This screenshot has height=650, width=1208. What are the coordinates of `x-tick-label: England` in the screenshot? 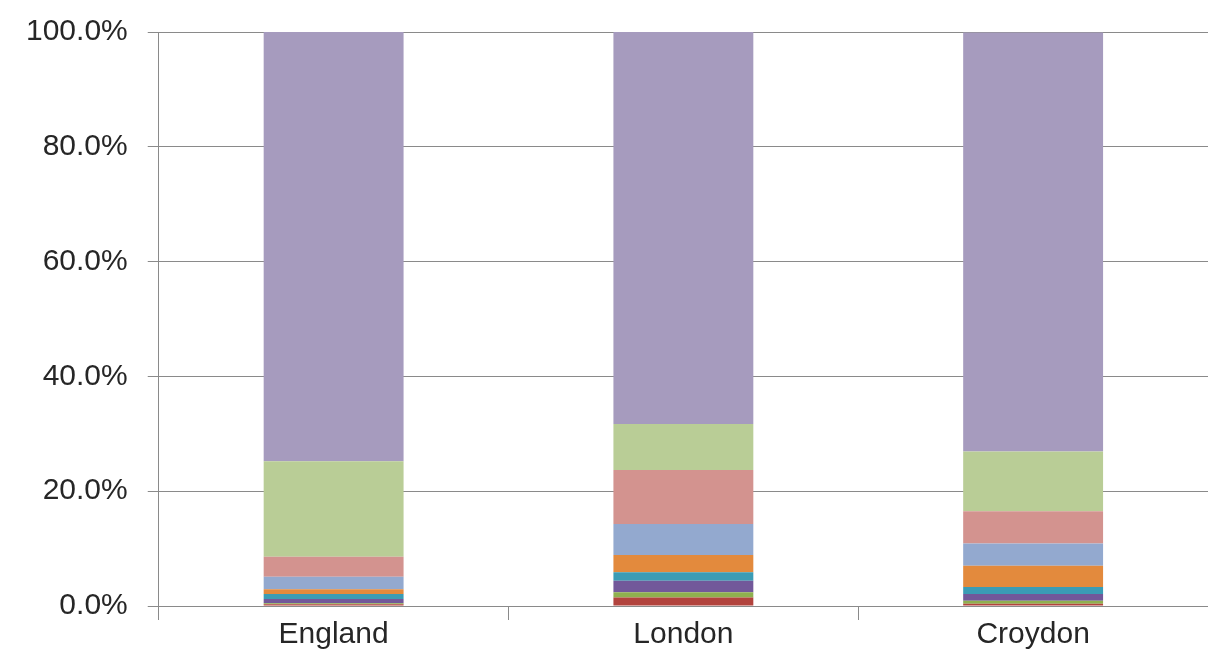 It's located at (333, 633).